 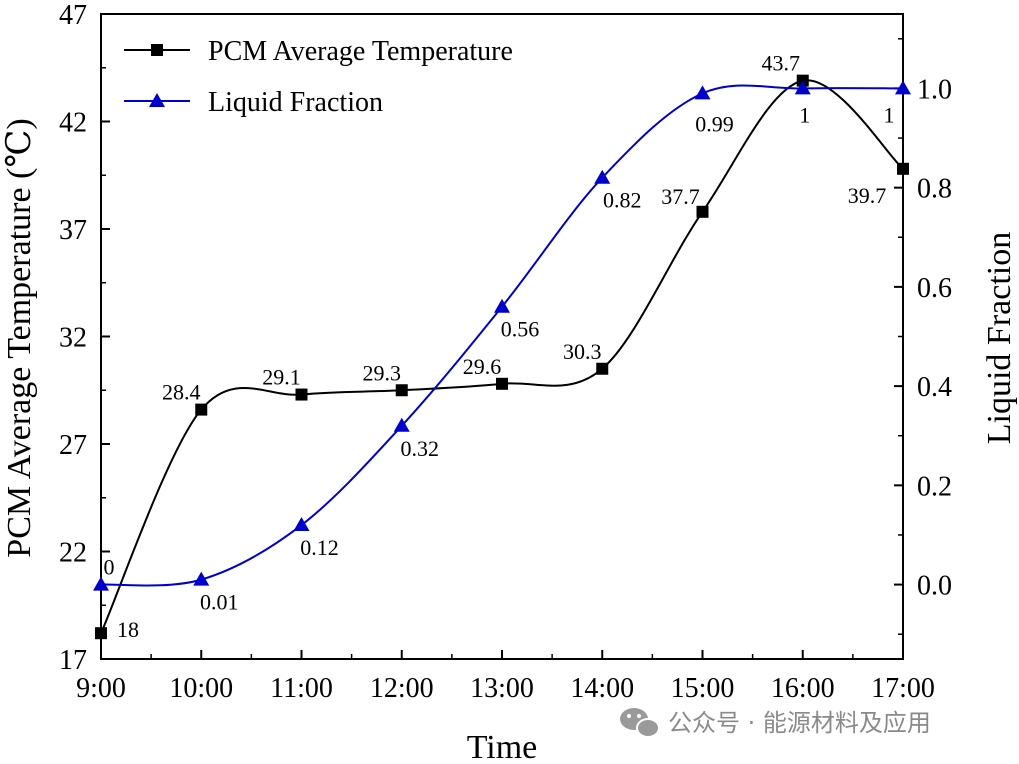 I want to click on data-label-liquid-fraction: 0.12, so click(x=319, y=547).